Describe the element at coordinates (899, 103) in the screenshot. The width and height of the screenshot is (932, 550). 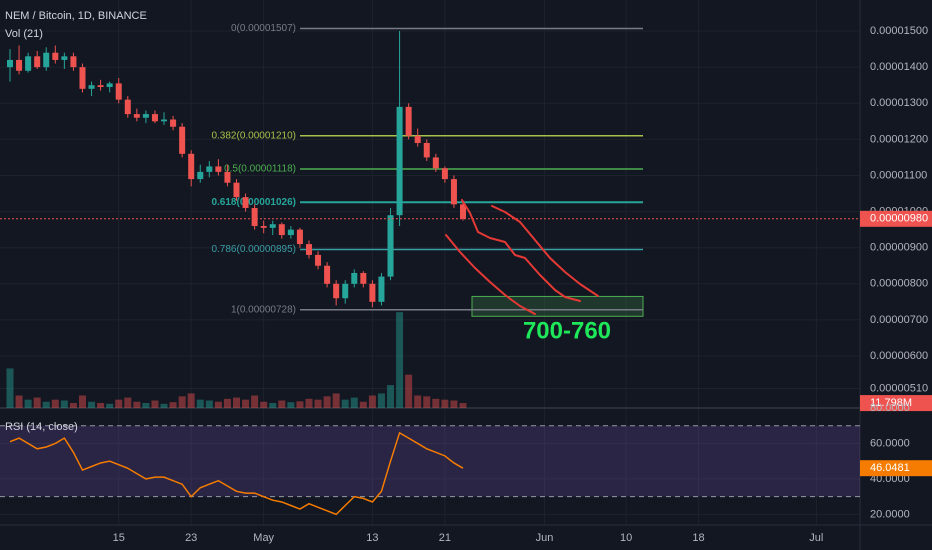
I see `price-tick-label: 0.00001300` at that location.